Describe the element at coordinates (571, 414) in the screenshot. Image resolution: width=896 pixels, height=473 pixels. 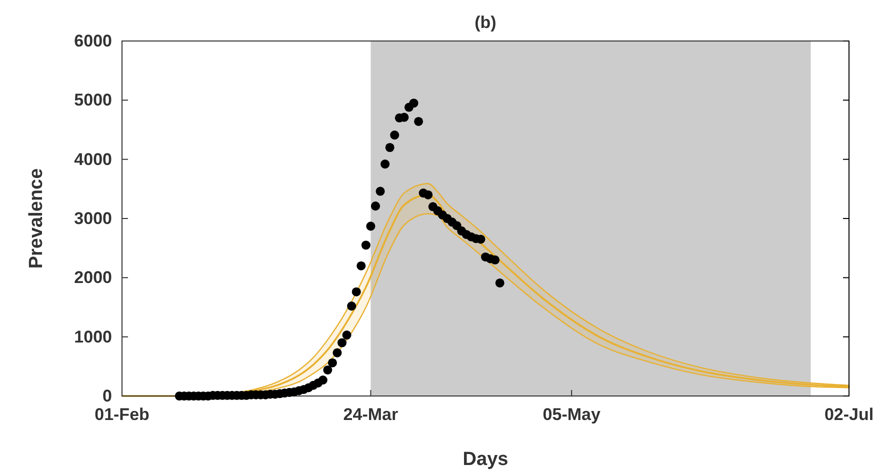
I see `x-tick-label: 05-May` at that location.